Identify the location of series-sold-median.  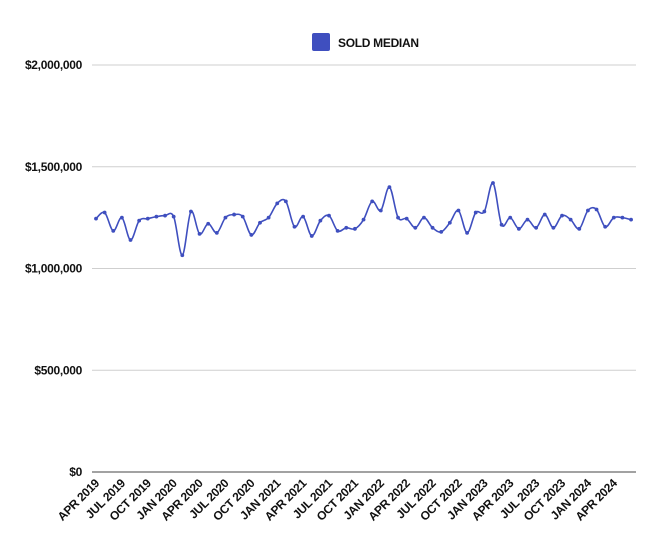
(363, 219).